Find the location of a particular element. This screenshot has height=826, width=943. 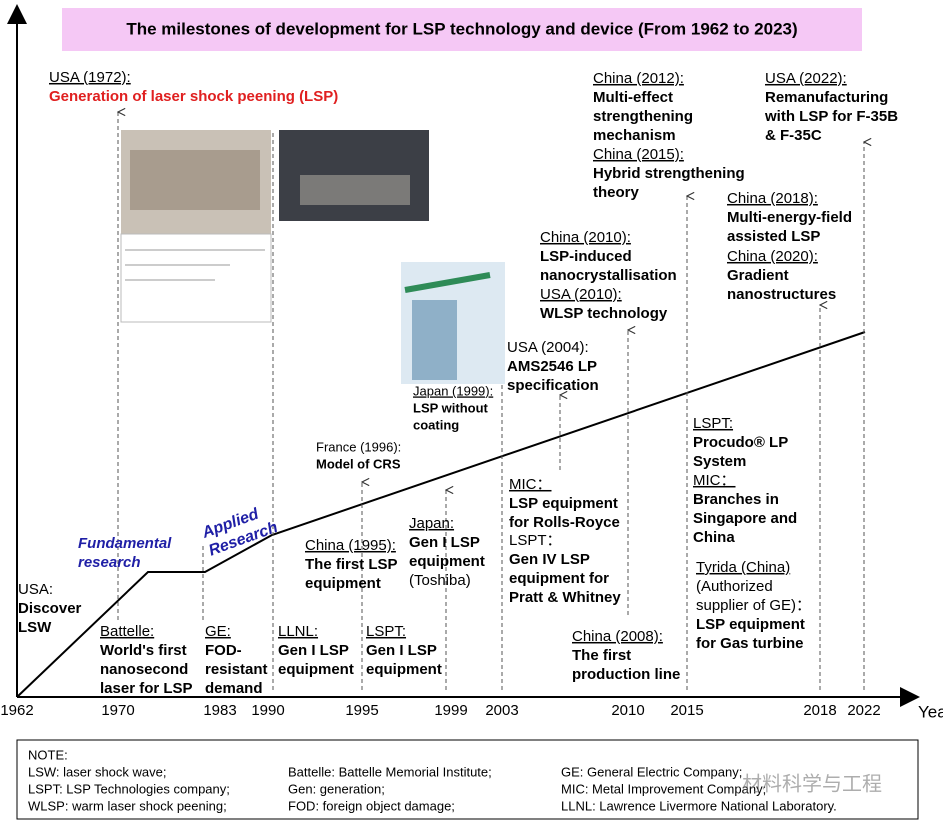

event-text: AMS2546 LP is located at coordinates (552, 366).